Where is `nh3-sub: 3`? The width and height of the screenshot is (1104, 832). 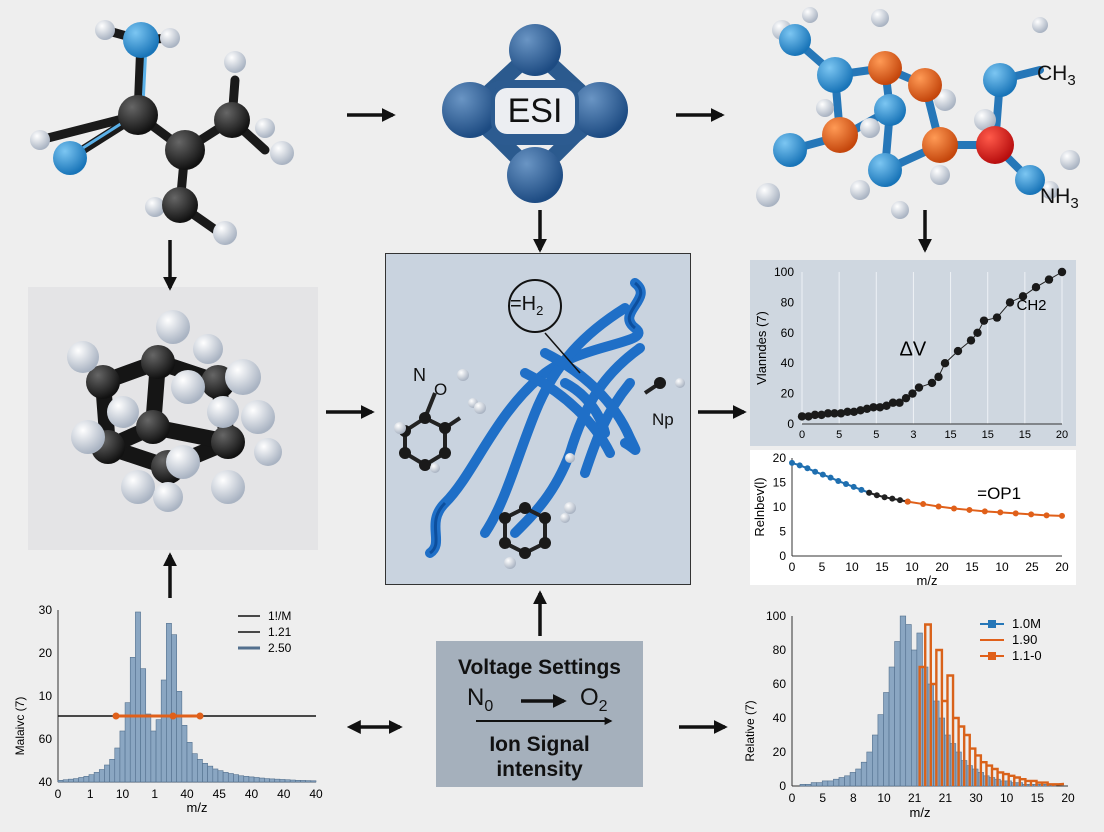 nh3-sub: 3 is located at coordinates (1074, 204).